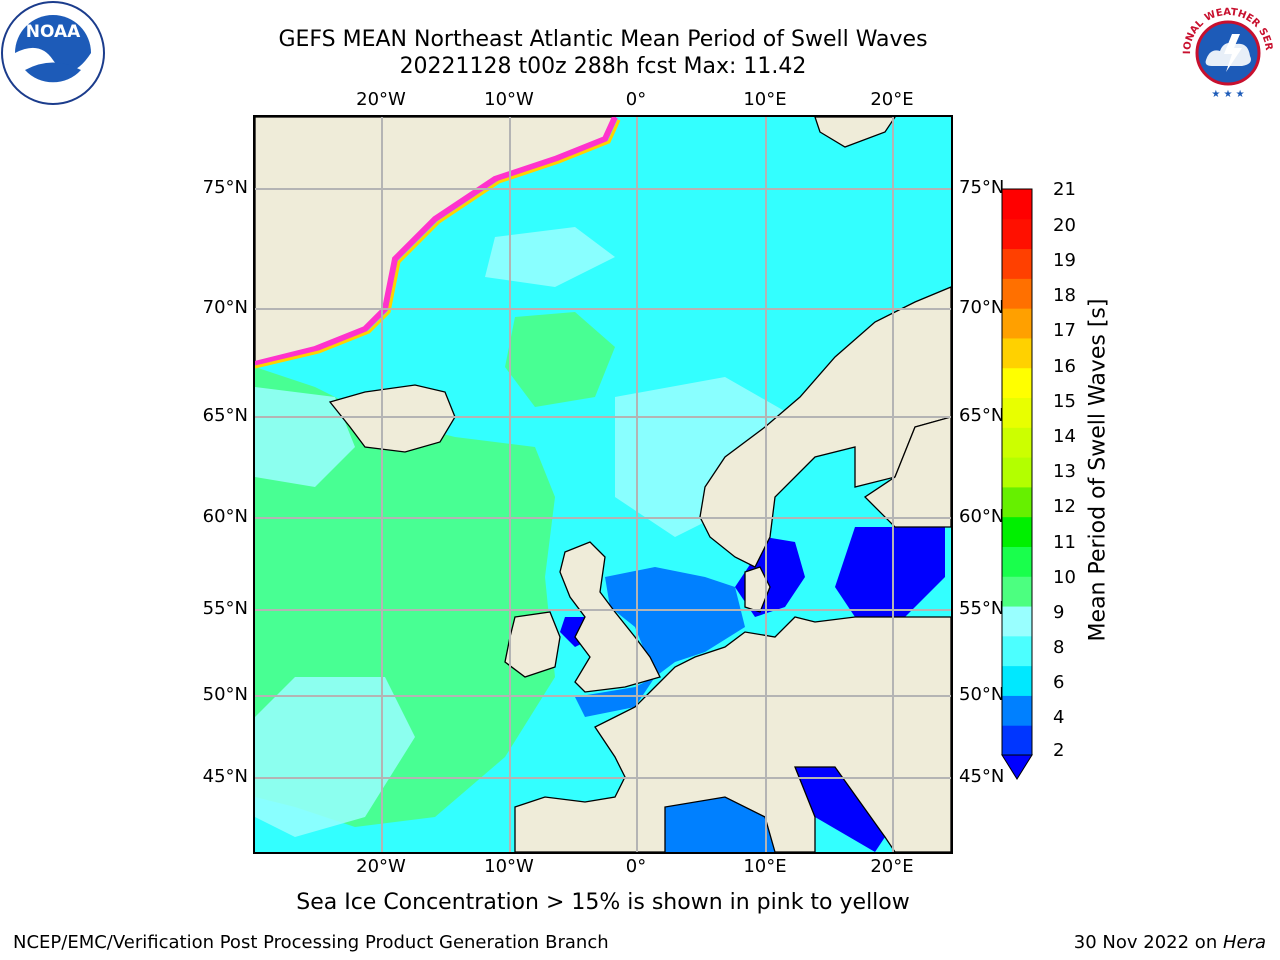  What do you see at coordinates (1098, 470) in the screenshot?
I see `colorbar-label: Mean Period of Swell Waves [s]` at bounding box center [1098, 470].